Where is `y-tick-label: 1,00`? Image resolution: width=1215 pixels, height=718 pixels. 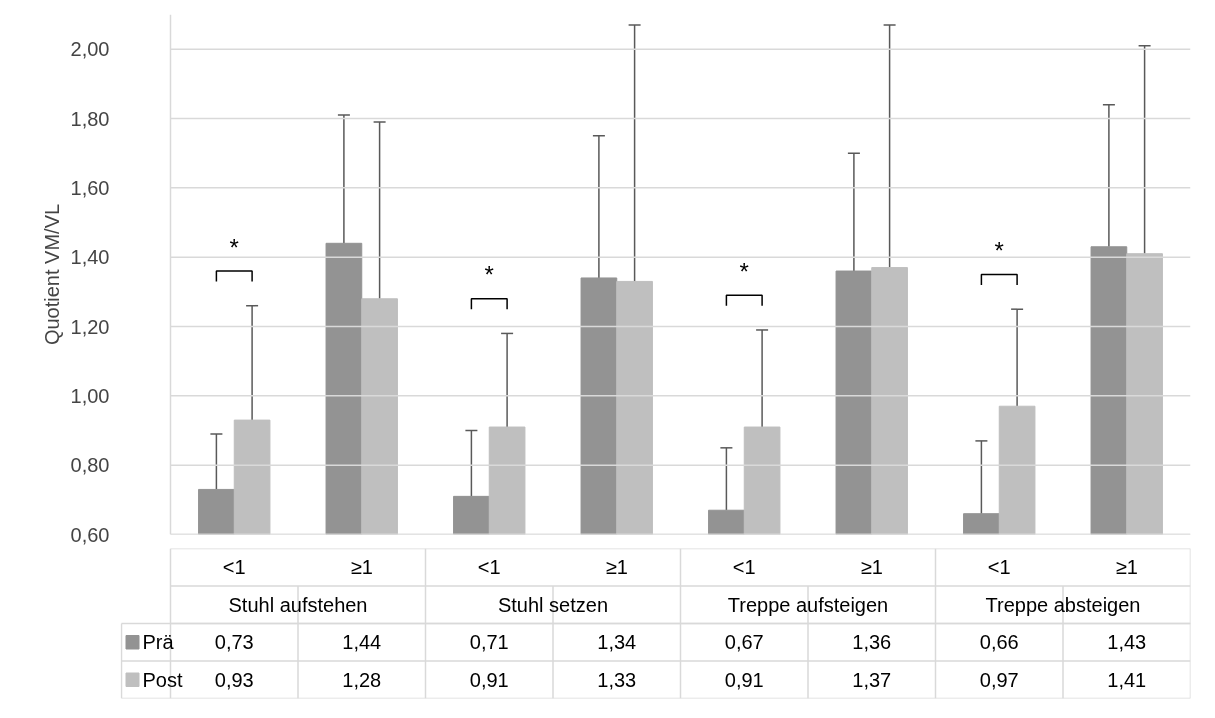
y-tick-label: 1,00 is located at coordinates (90, 395).